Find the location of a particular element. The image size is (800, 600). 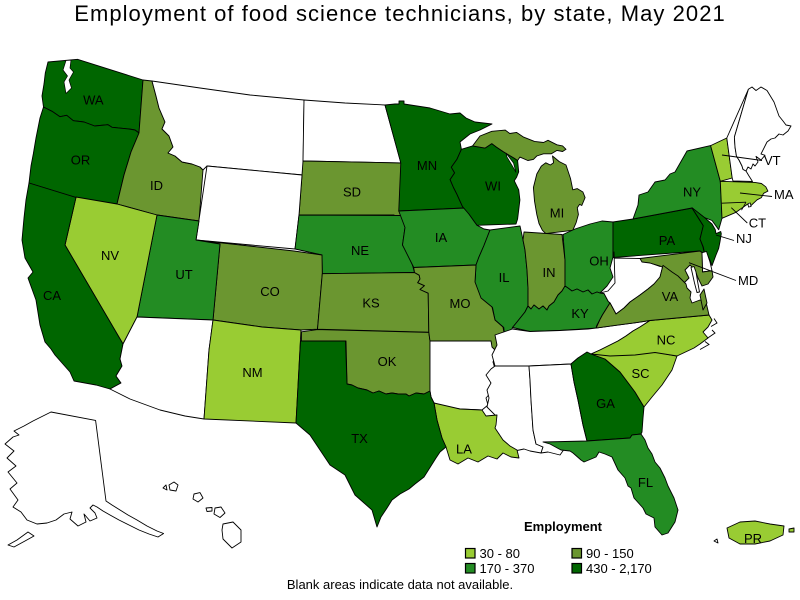

svg-text: ID is located at coordinates (156, 185).